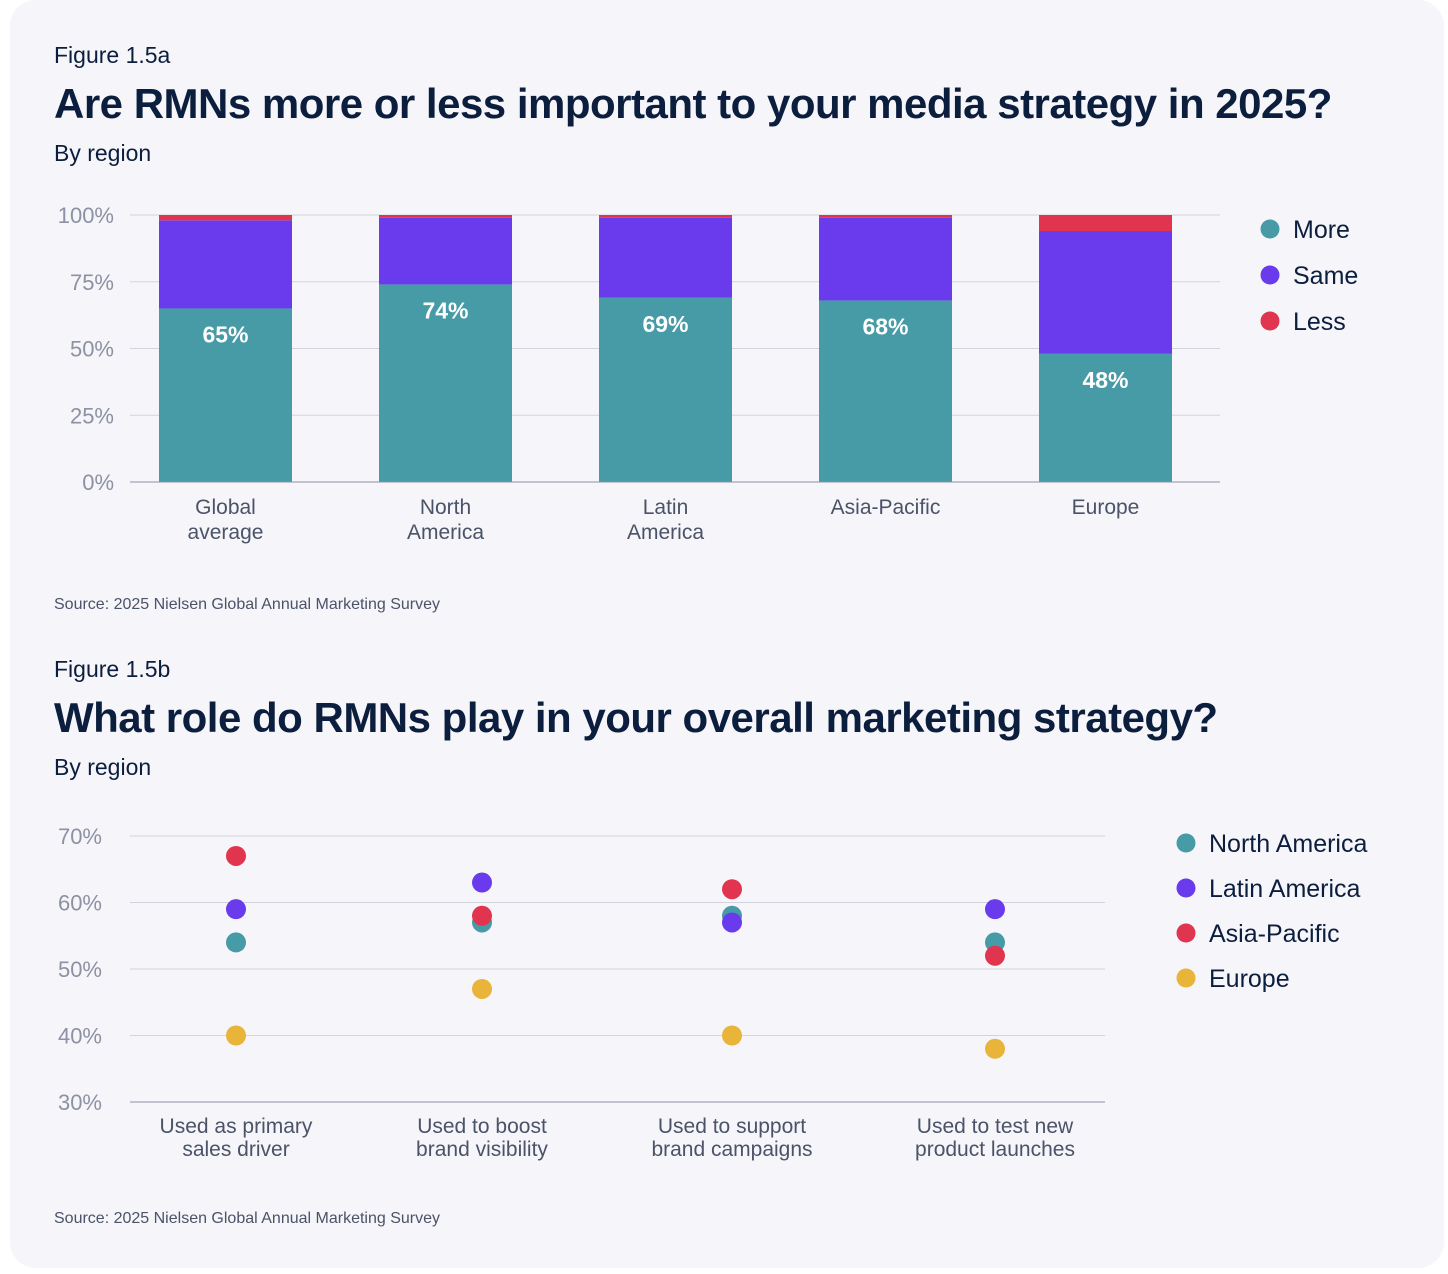 The height and width of the screenshot is (1274, 1448). What do you see at coordinates (665, 324) in the screenshot?
I see `data-label: 69%` at bounding box center [665, 324].